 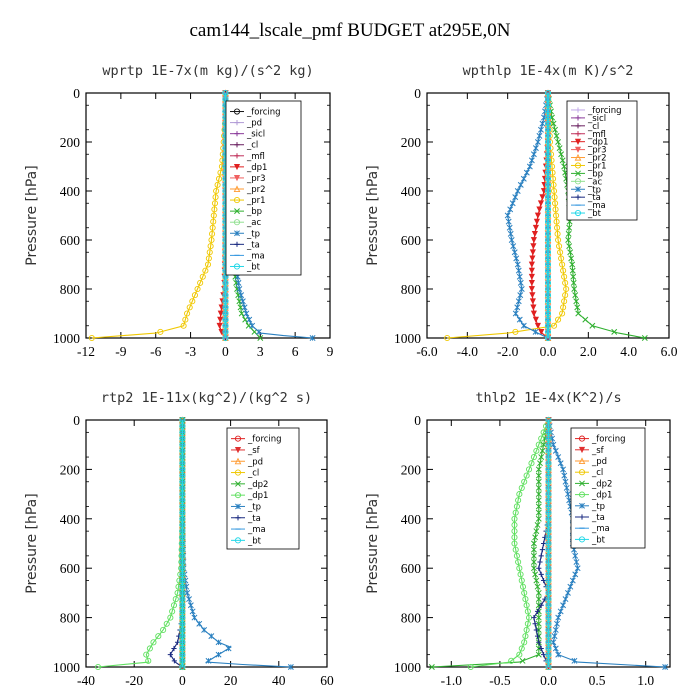 What do you see at coordinates (134, 680) in the screenshot?
I see `x-tick-label: -20` at bounding box center [134, 680].